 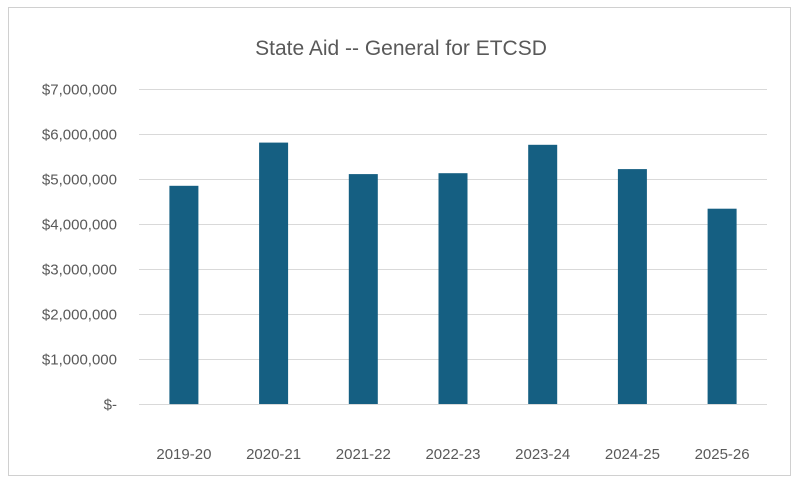 I want to click on y-tick-label: $3,000,000, so click(x=79, y=270).